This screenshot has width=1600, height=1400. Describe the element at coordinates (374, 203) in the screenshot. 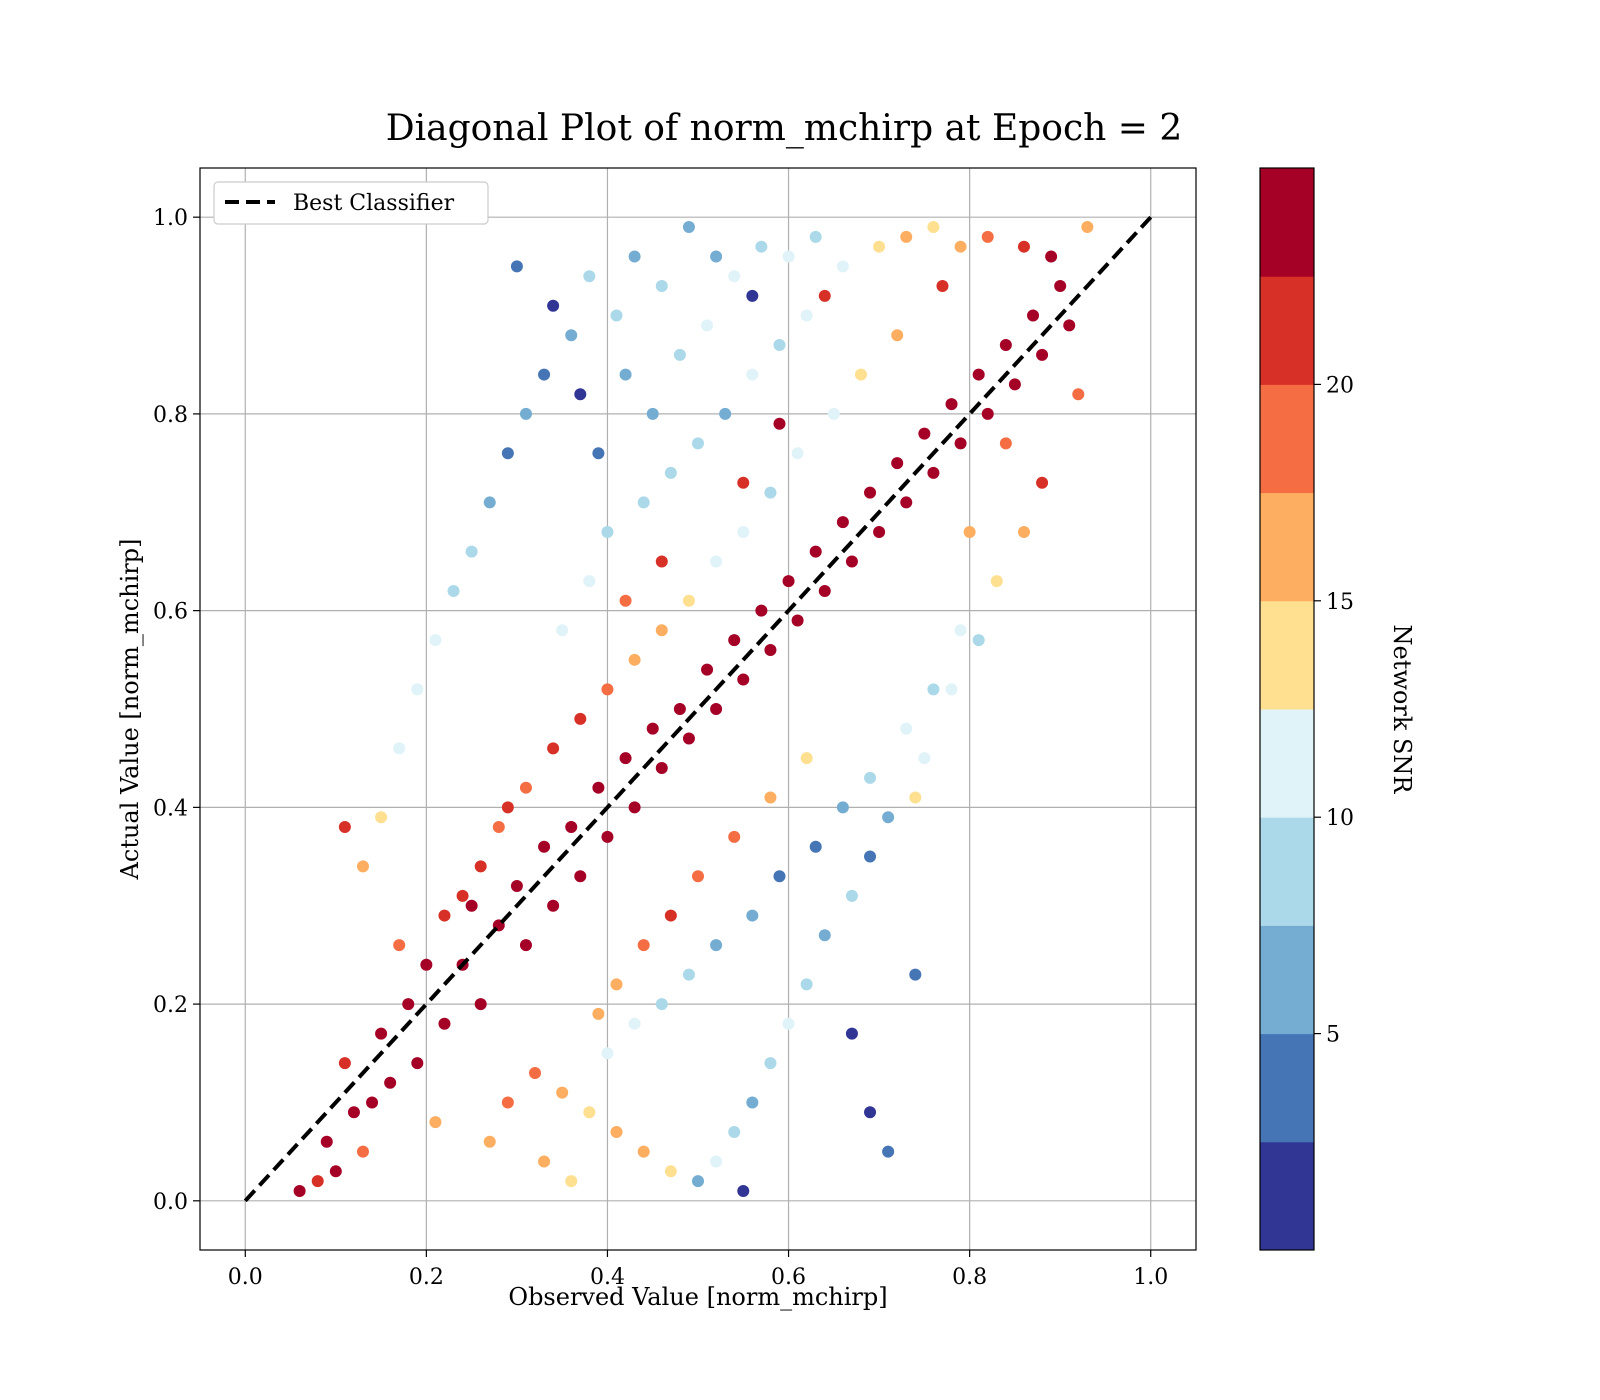

I see `legend-label: Best Classifier` at that location.